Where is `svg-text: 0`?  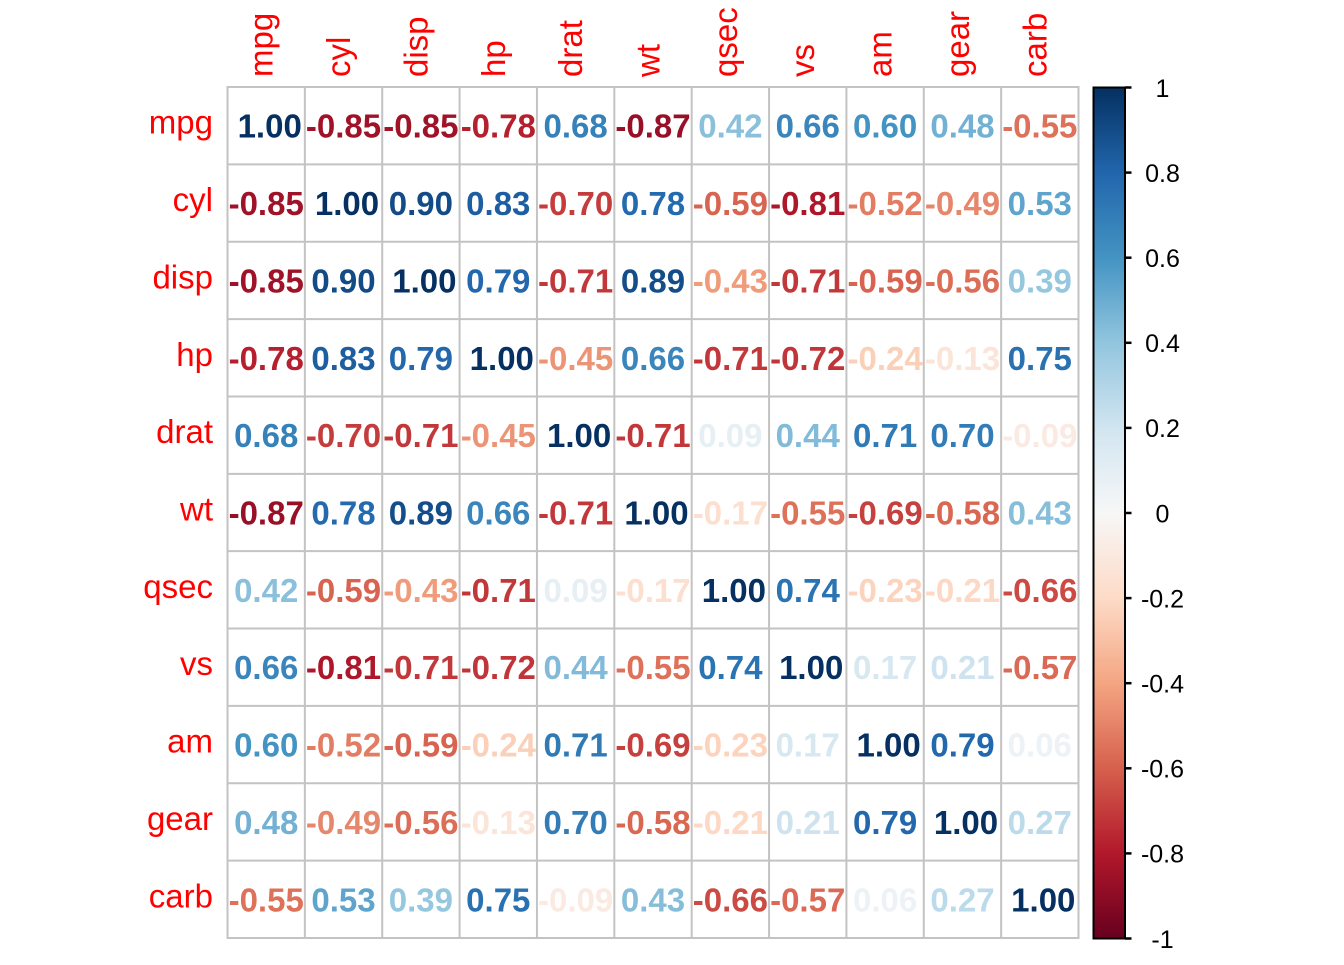
svg-text: 0 is located at coordinates (1163, 514).